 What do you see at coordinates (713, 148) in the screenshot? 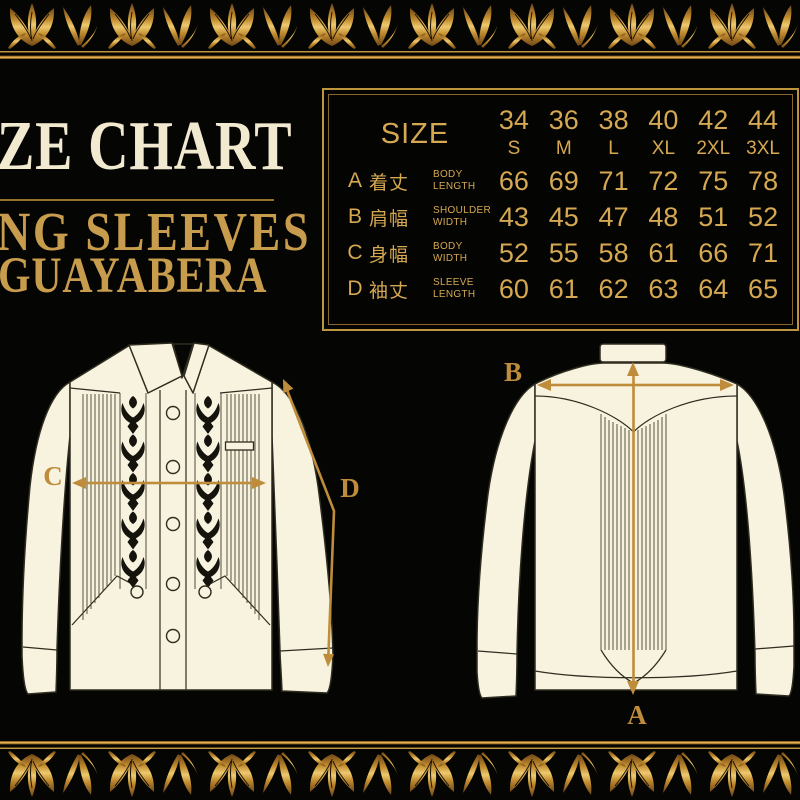
I see `size-letter: 2XL` at bounding box center [713, 148].